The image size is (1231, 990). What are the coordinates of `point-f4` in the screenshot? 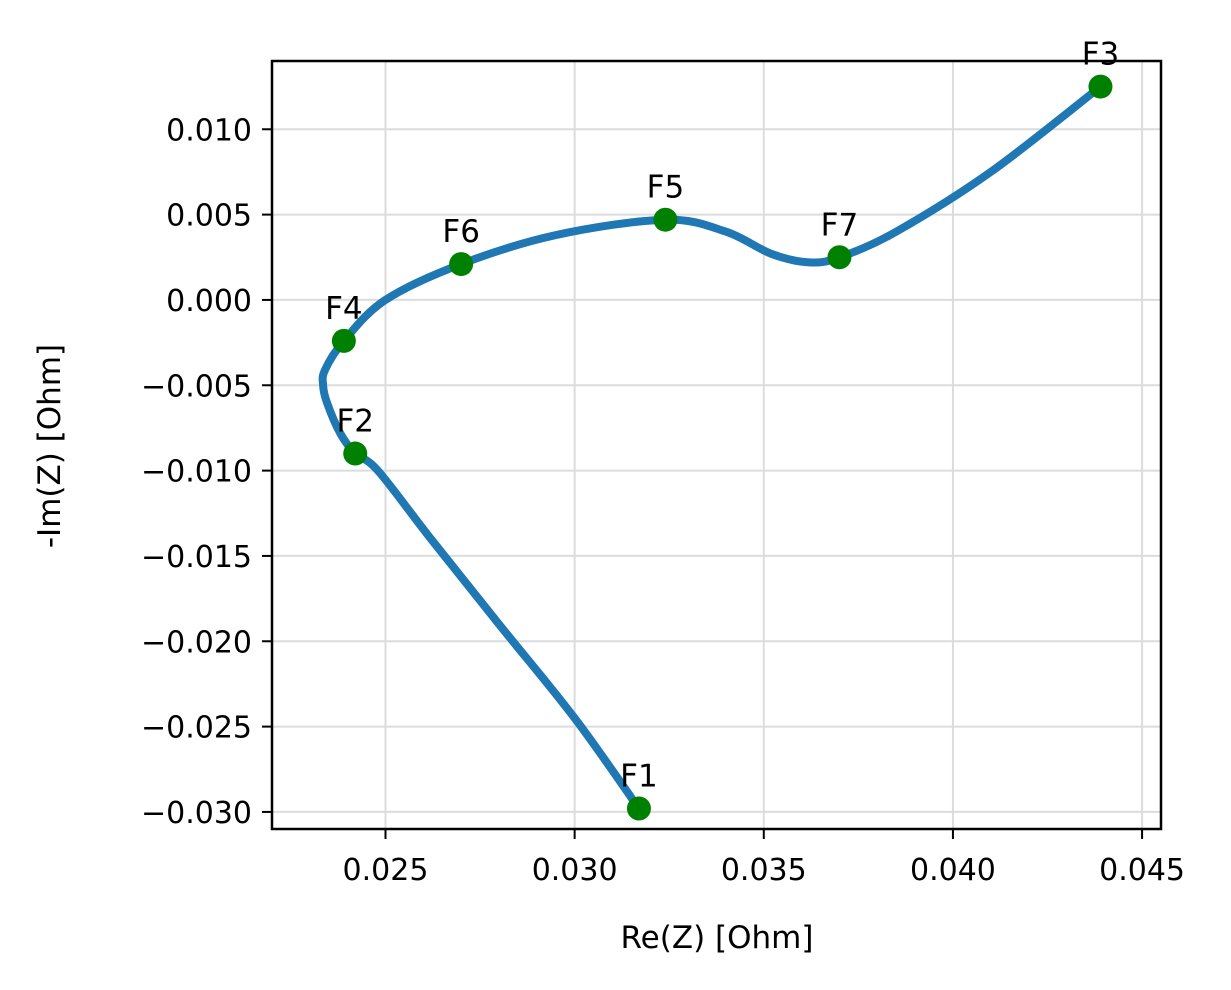 It's located at (343, 340).